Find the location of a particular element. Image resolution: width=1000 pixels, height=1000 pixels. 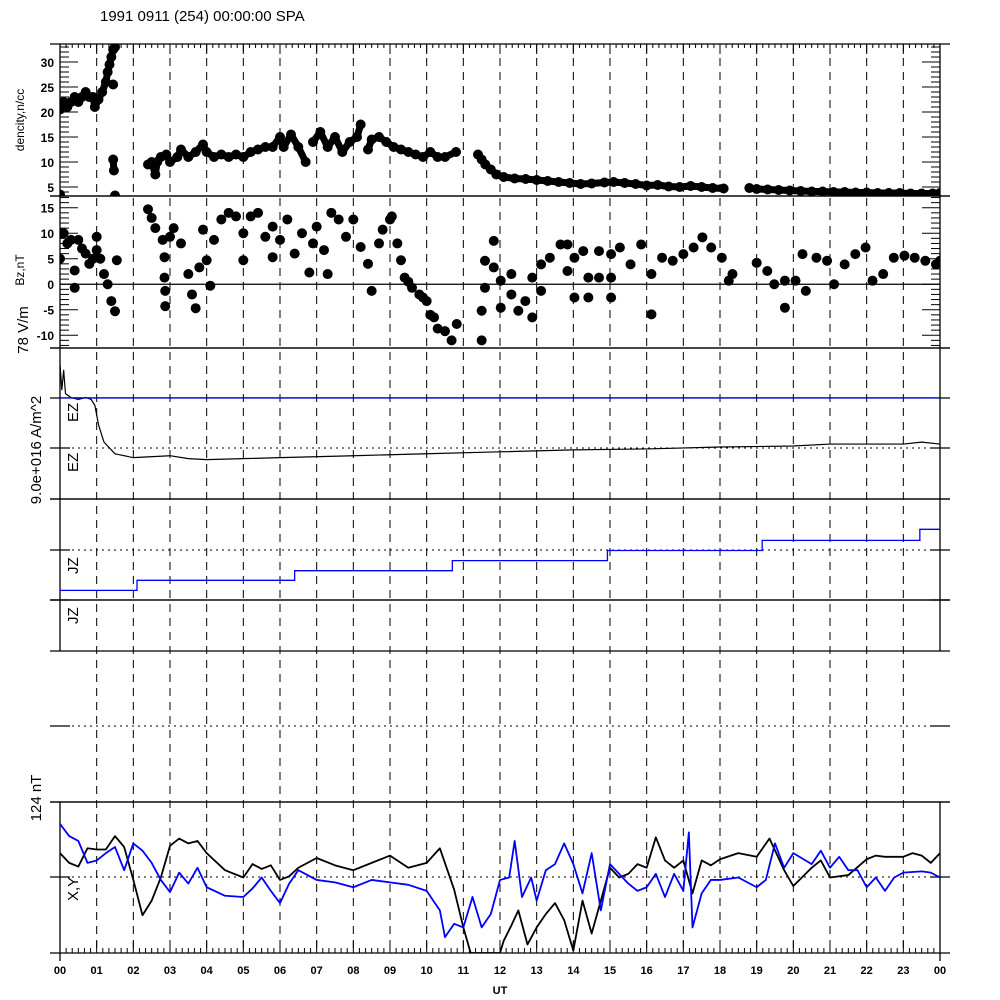

x-tick-label: 19 is located at coordinates (757, 971).